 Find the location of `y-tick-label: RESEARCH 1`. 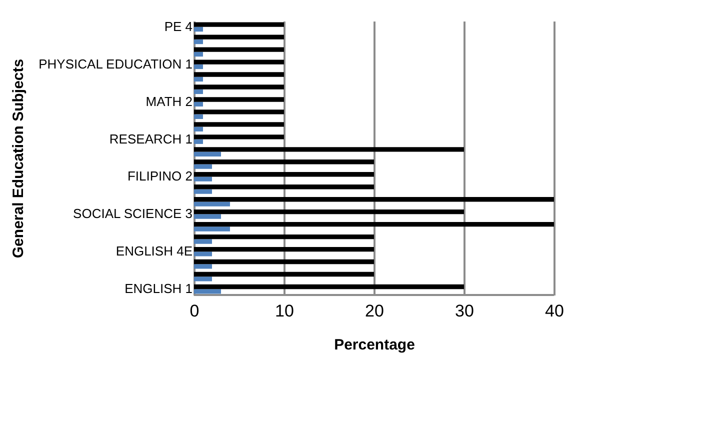

y-tick-label: RESEARCH 1 is located at coordinates (150, 138).